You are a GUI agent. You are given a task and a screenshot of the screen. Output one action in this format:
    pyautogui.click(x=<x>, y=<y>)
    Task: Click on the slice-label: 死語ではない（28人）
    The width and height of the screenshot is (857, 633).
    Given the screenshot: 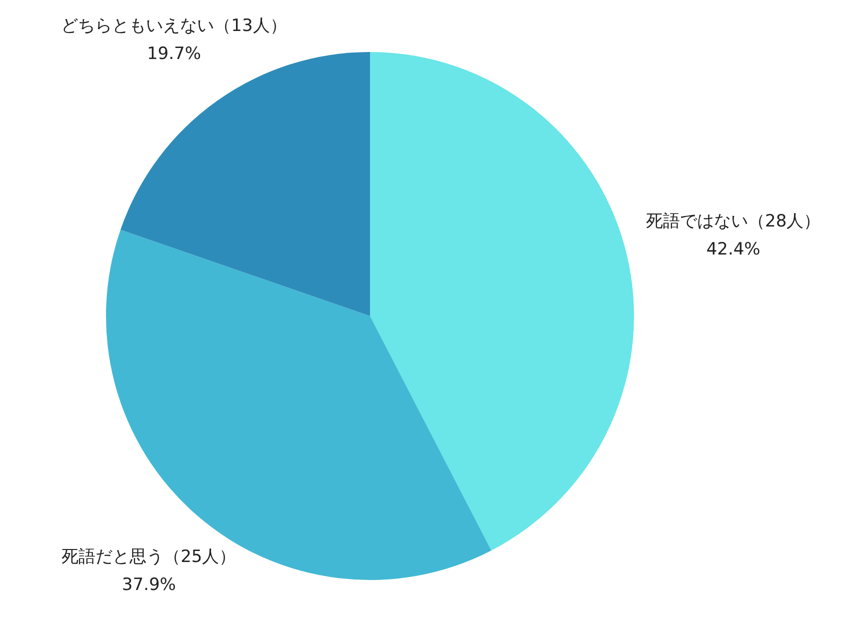 What is the action you would take?
    pyautogui.click(x=733, y=222)
    